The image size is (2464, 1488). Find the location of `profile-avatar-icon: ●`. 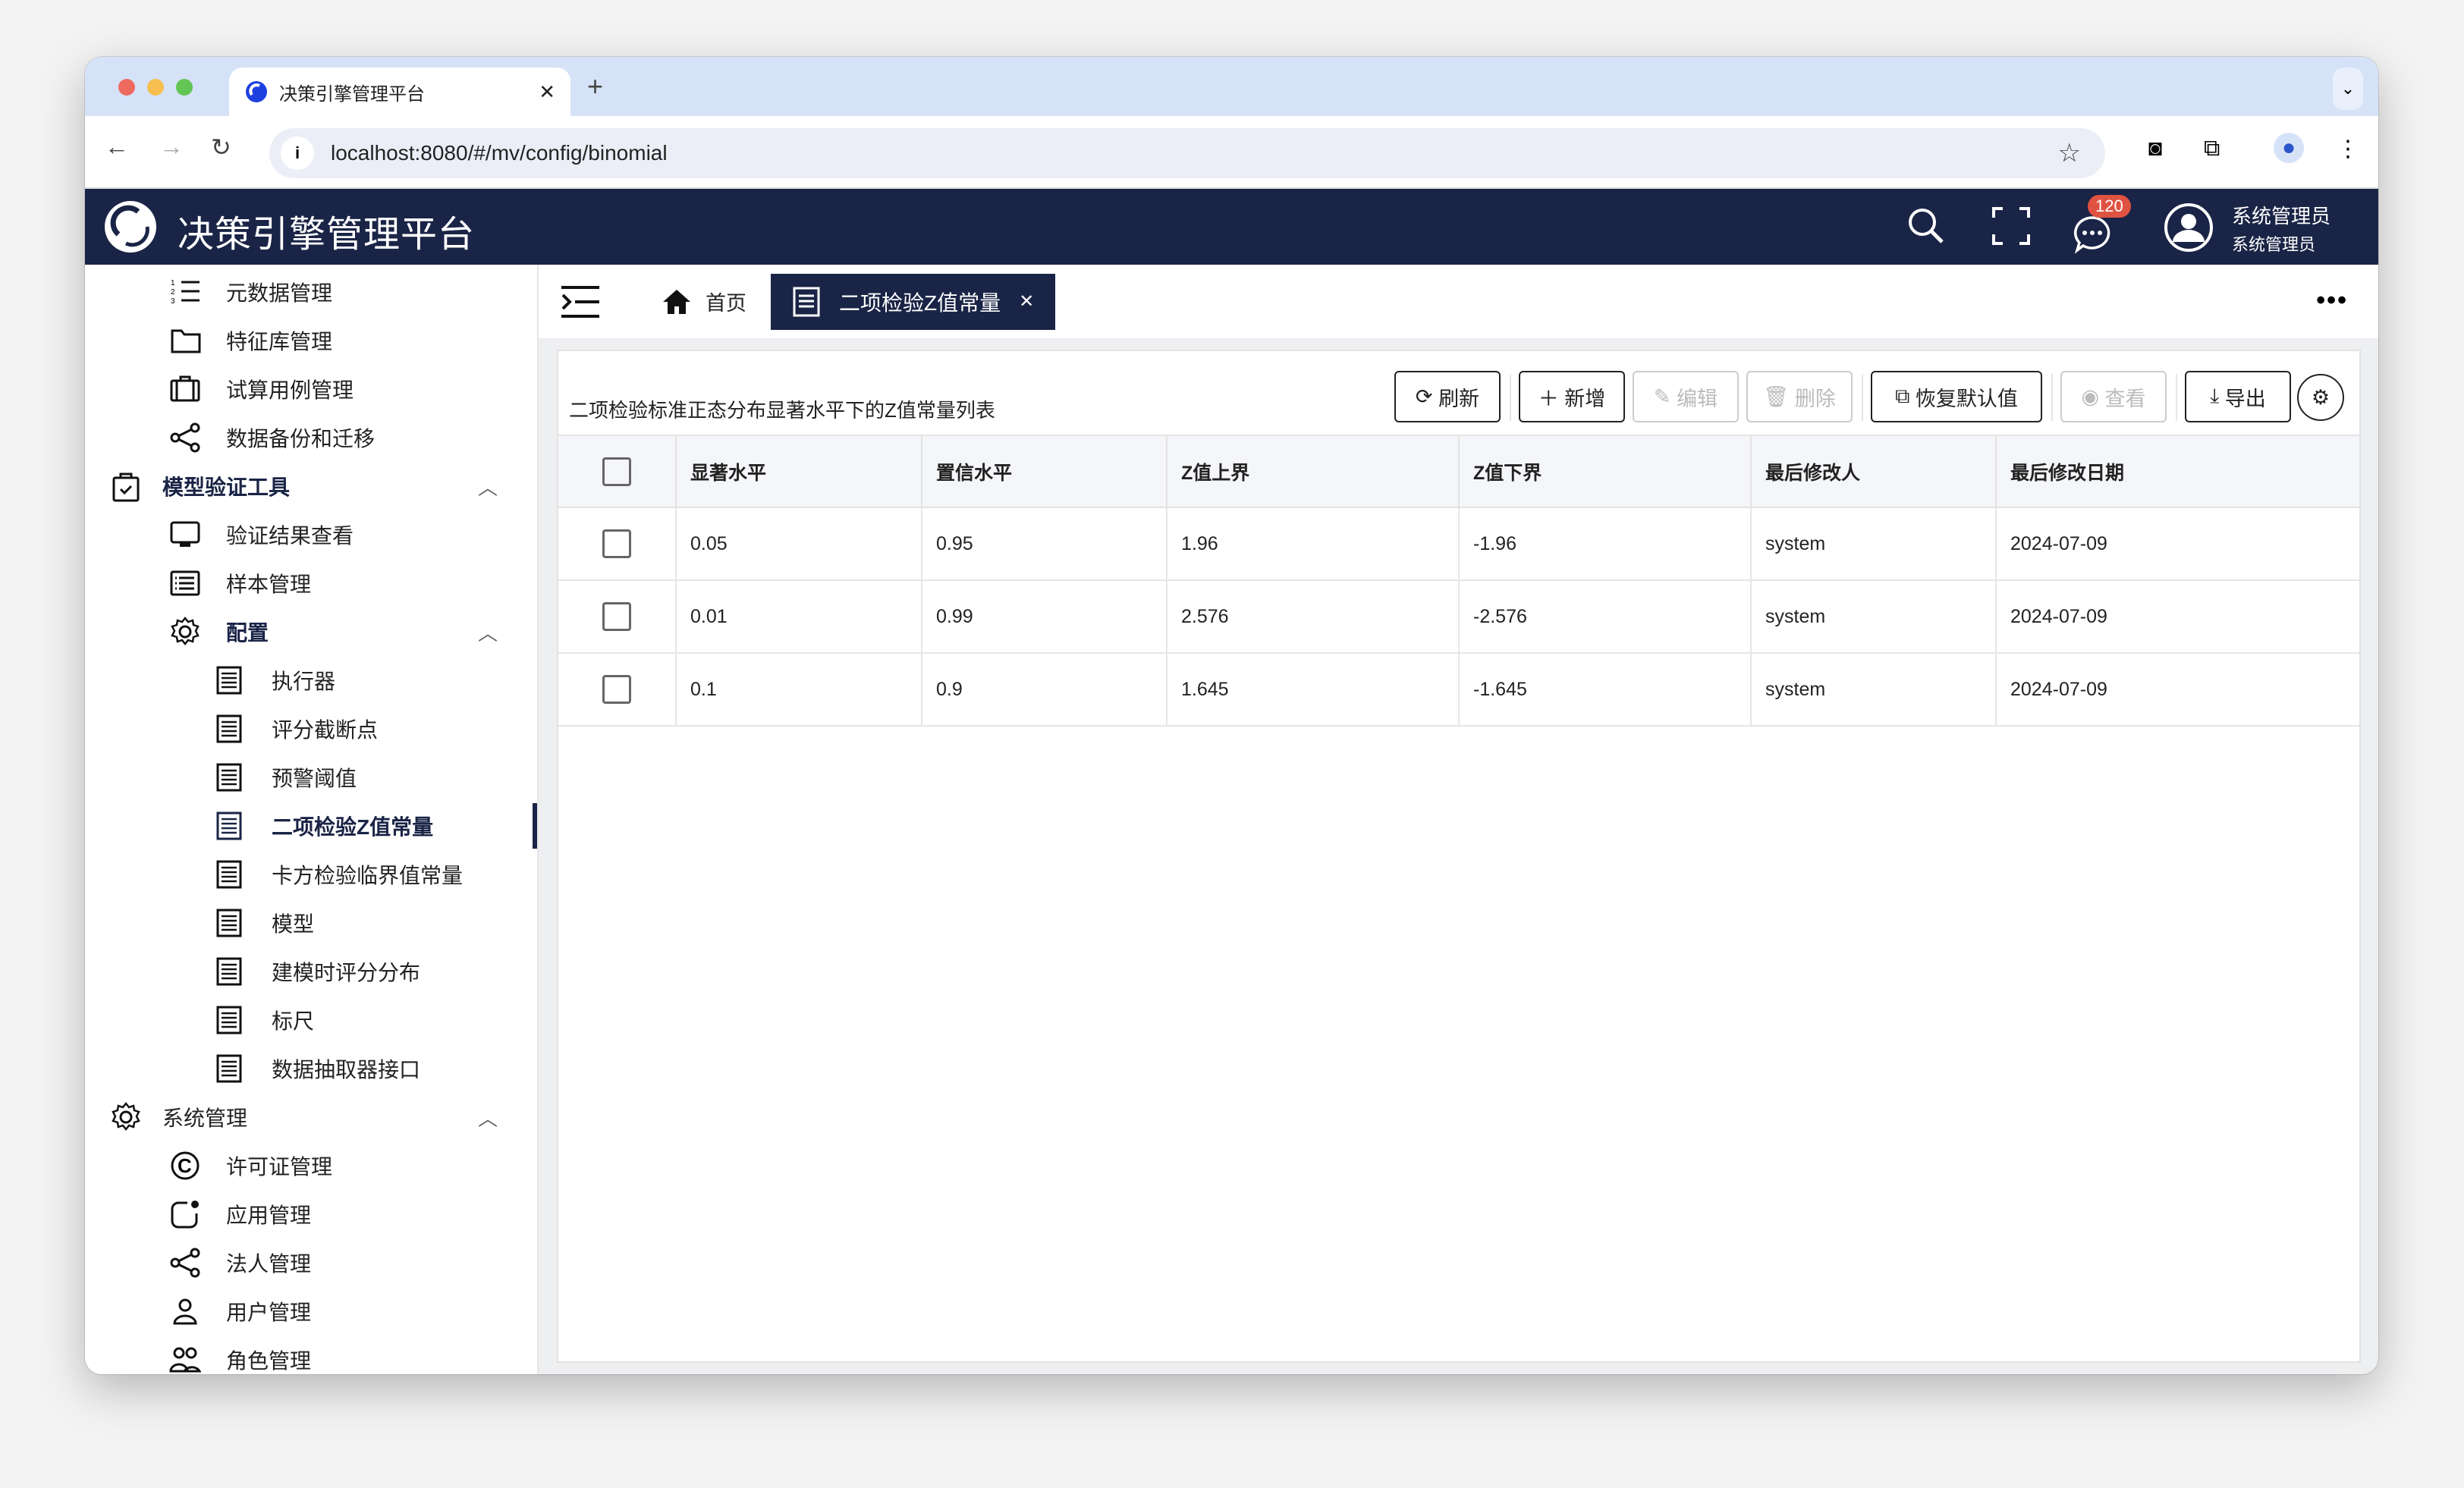

profile-avatar-icon: ● is located at coordinates (2289, 148).